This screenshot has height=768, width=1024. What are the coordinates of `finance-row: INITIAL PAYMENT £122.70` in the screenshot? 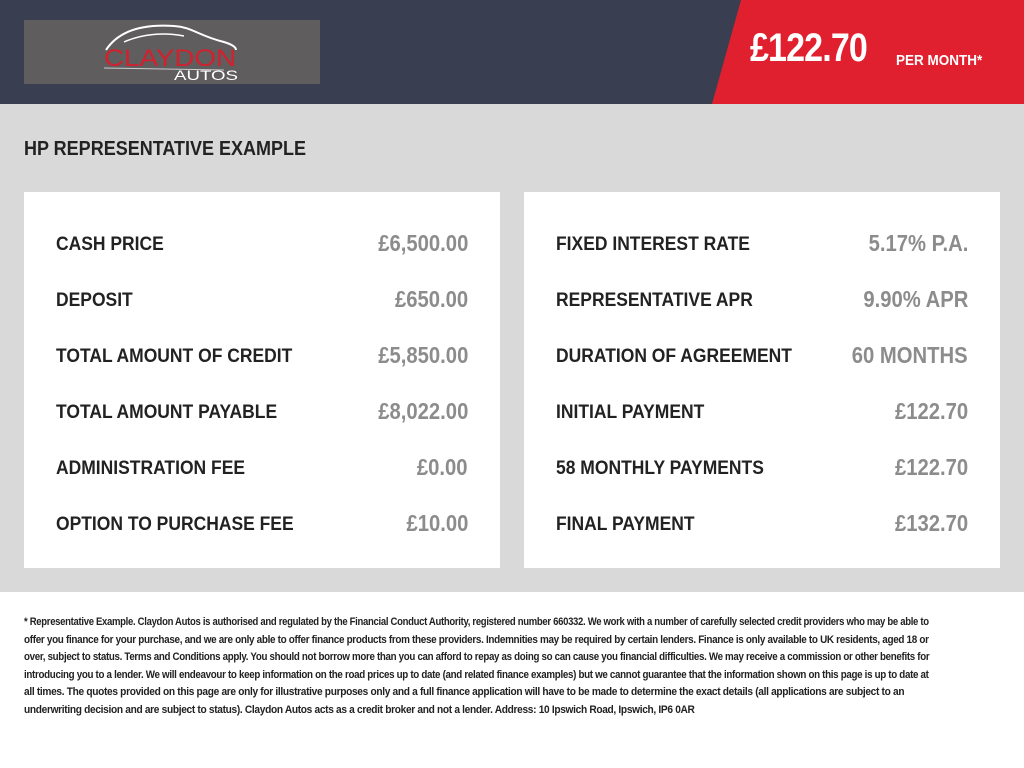 It's located at (762, 413).